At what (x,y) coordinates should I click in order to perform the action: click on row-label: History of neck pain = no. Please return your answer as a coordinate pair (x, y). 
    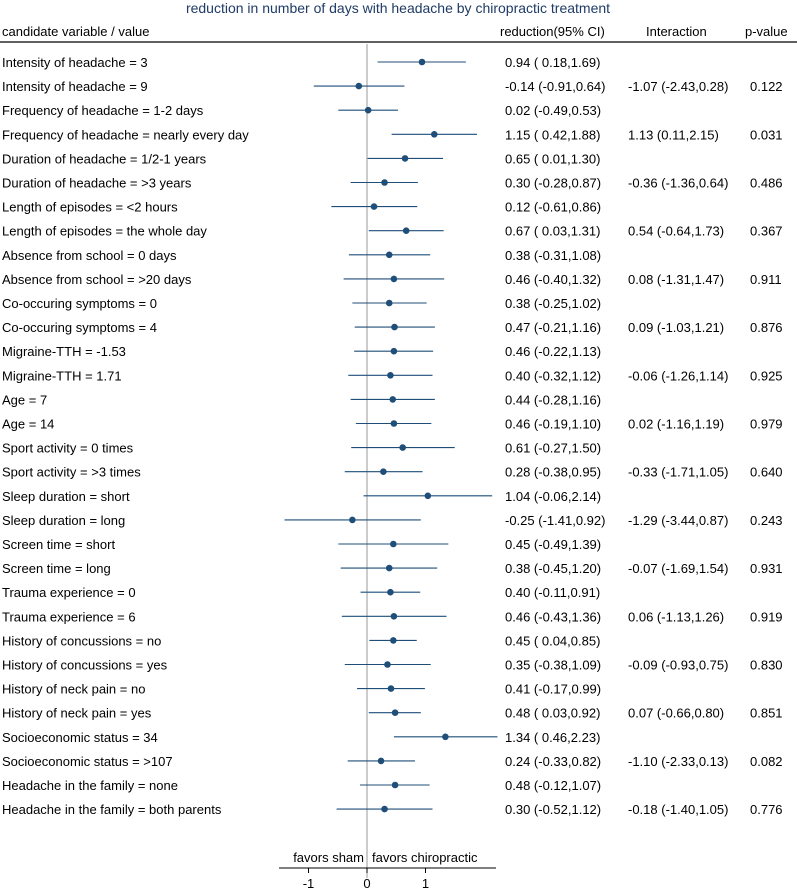
    Looking at the image, I should click on (73, 689).